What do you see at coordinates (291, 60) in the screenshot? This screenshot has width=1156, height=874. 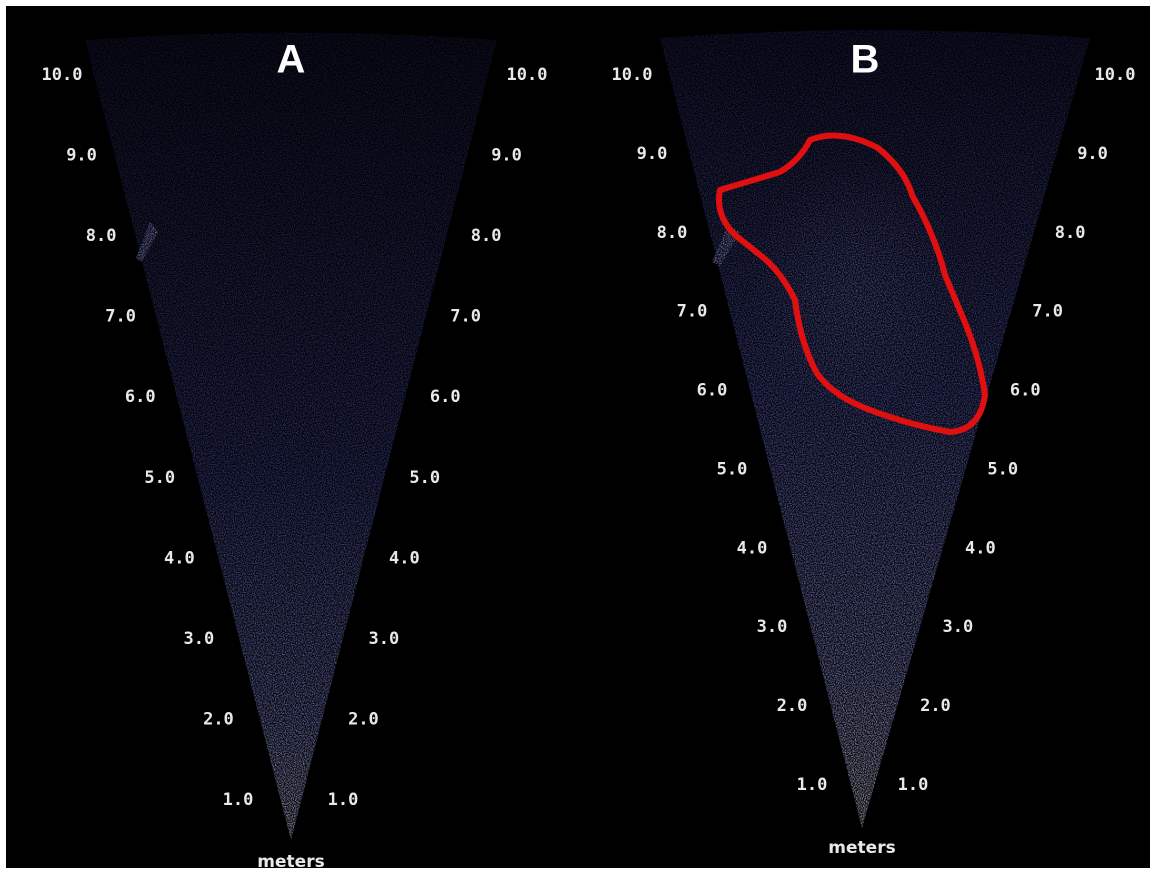 I see `panel-title: A` at bounding box center [291, 60].